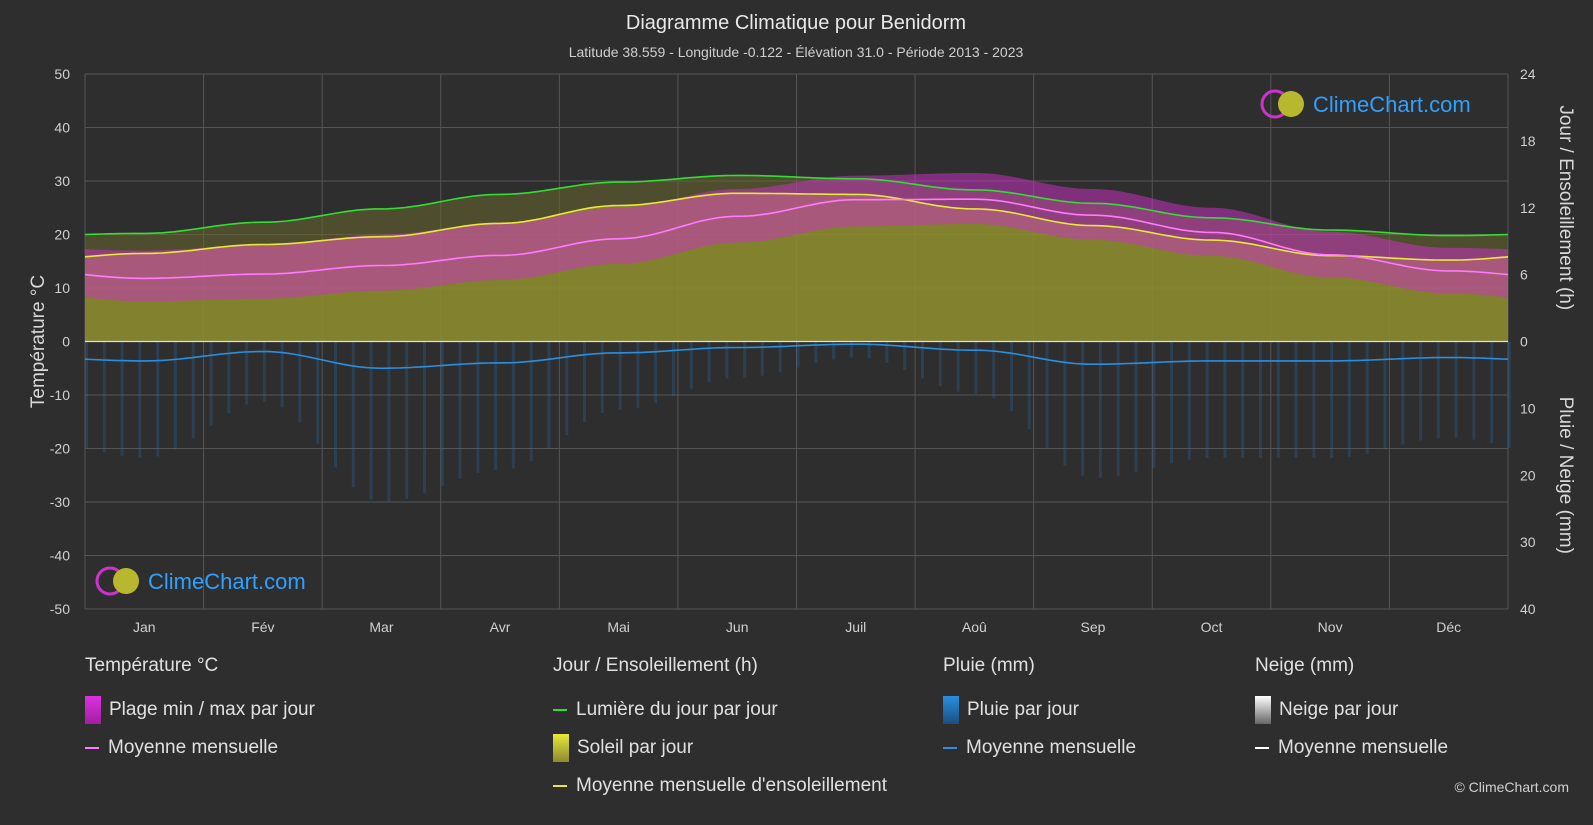 The height and width of the screenshot is (825, 1593). Describe the element at coordinates (1305, 665) in the screenshot. I see `legend-title: Neige (mm)` at that location.